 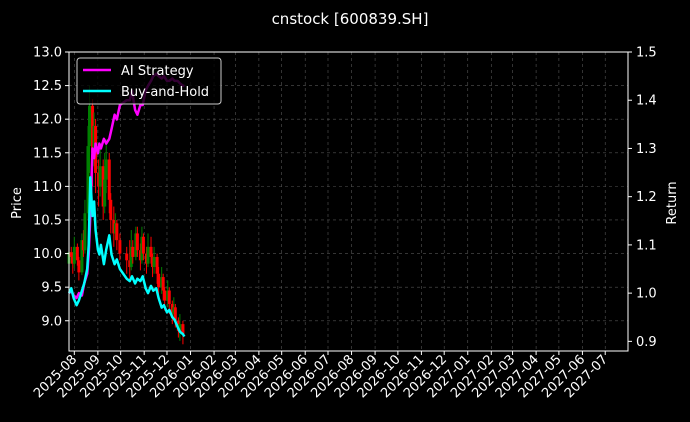 I want to click on y-left-tick-label: 9.5, so click(x=51, y=288).